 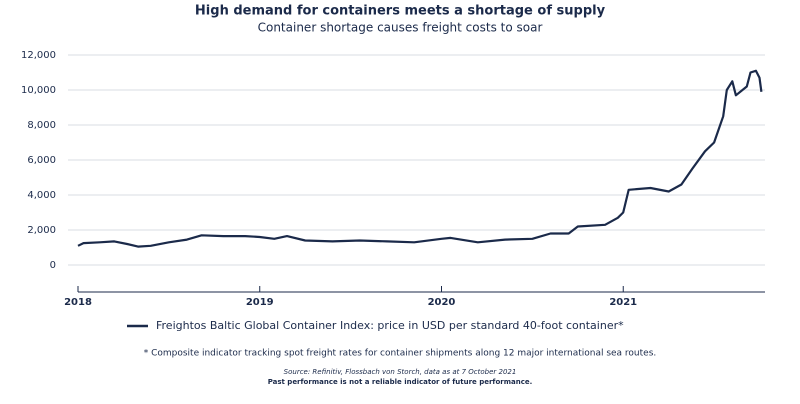 I want to click on x-tick-label: 2020, so click(x=442, y=302).